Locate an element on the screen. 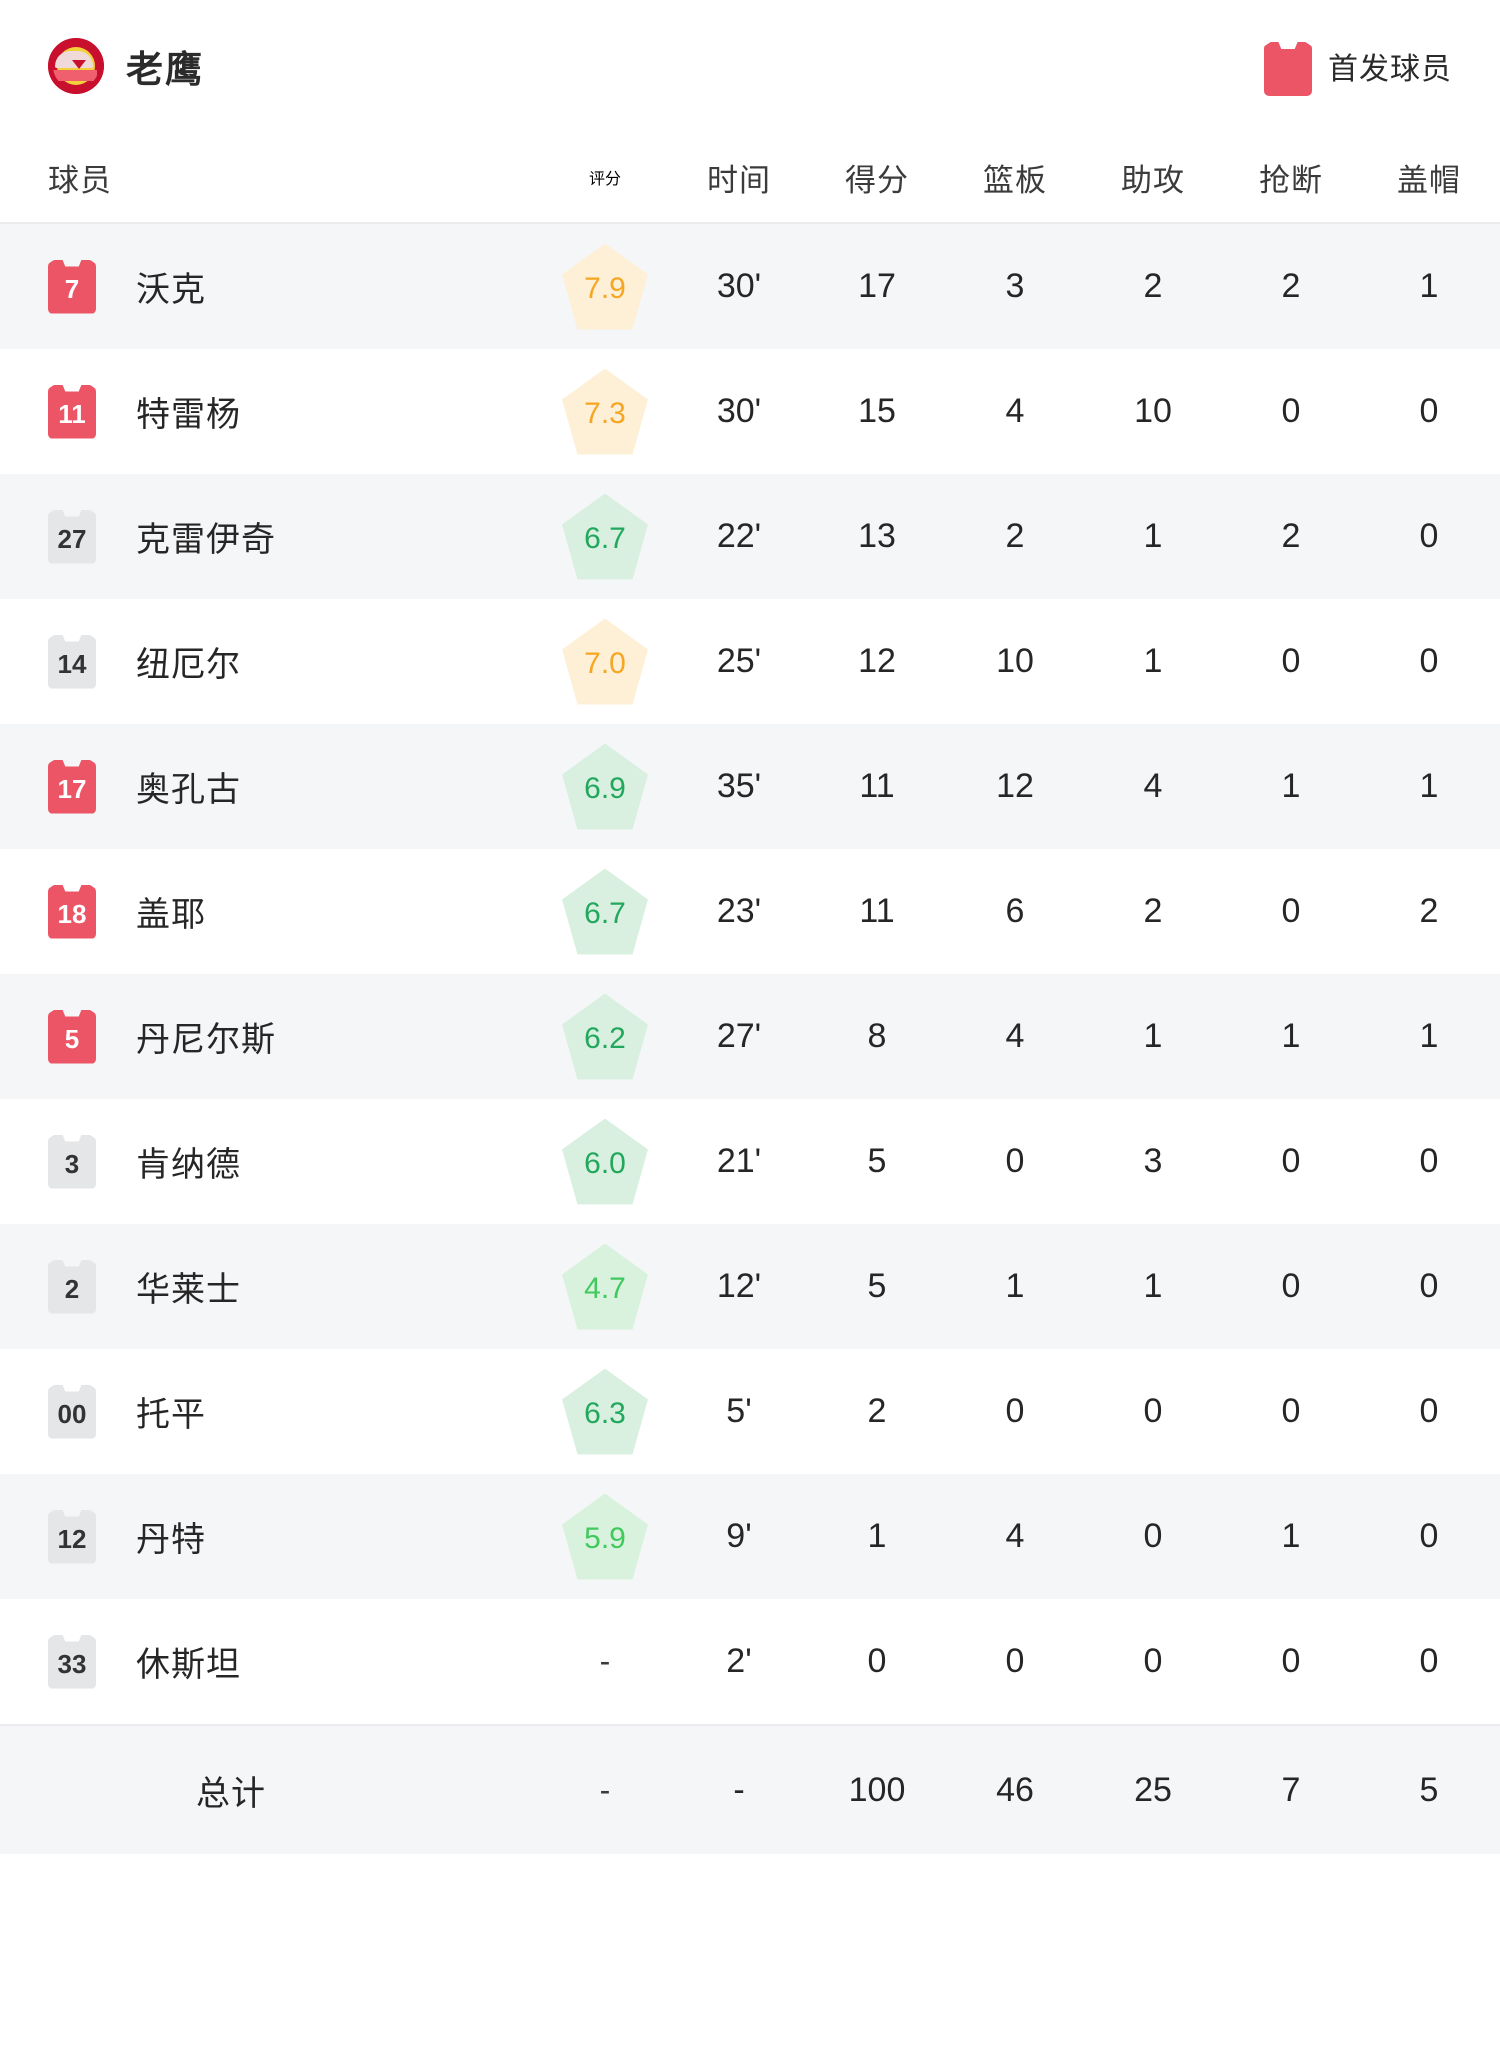  steals-cell: 1 is located at coordinates (1291, 1536).